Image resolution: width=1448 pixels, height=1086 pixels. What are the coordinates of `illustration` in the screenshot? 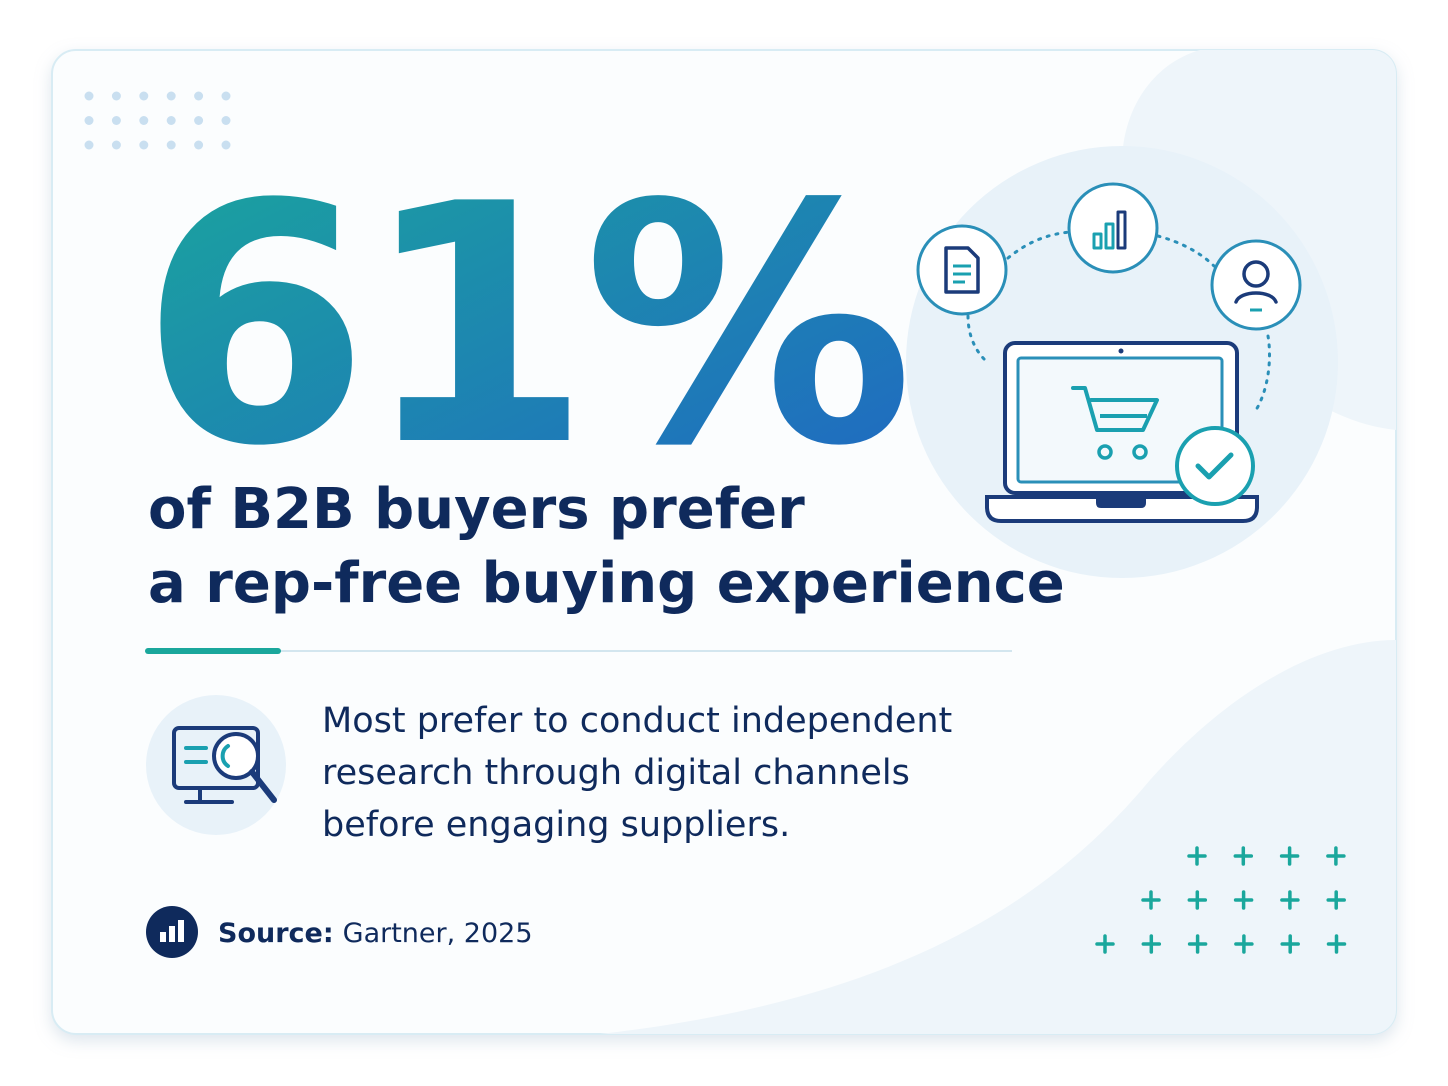 It's located at (1122, 362).